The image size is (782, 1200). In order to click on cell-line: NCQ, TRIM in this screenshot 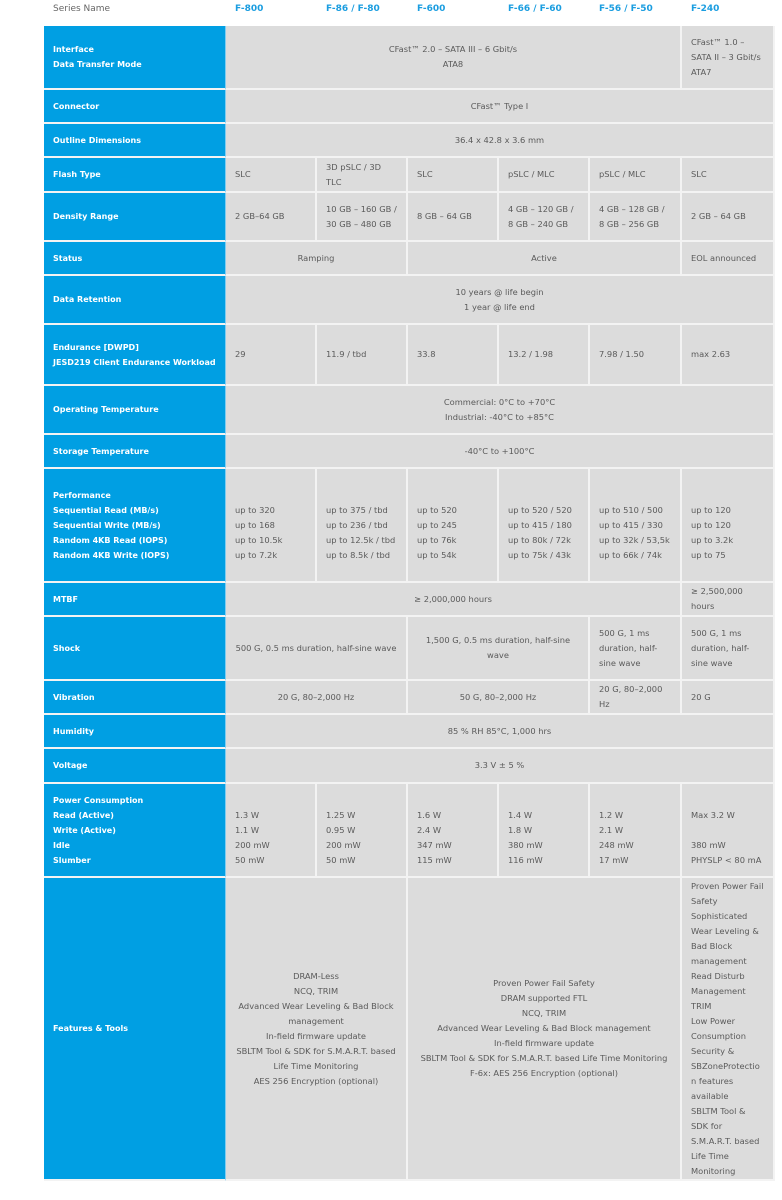, I will do `click(316, 990)`.